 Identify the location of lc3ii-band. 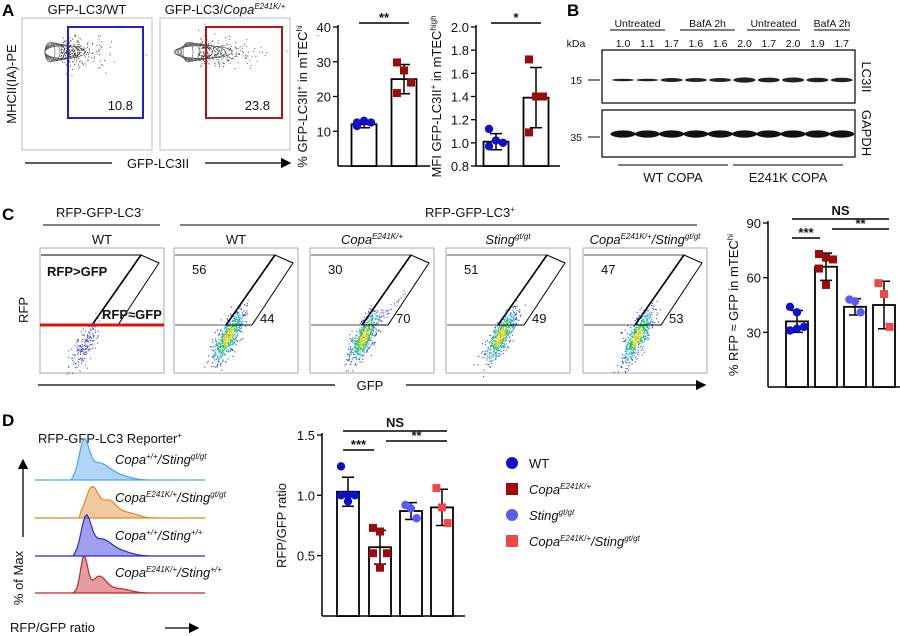
(623, 80).